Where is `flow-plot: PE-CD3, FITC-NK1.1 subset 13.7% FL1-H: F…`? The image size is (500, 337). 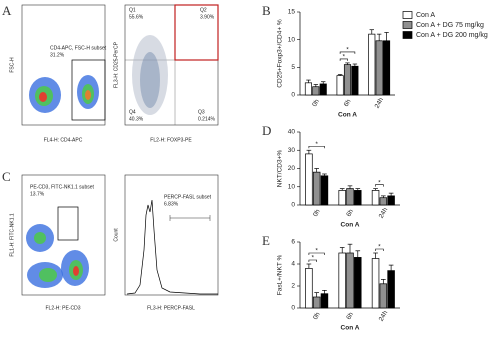 flow-plot: PE-CD3, FITC-NK1.1 subset 13.7% FL1-H: F… is located at coordinates (57, 242).